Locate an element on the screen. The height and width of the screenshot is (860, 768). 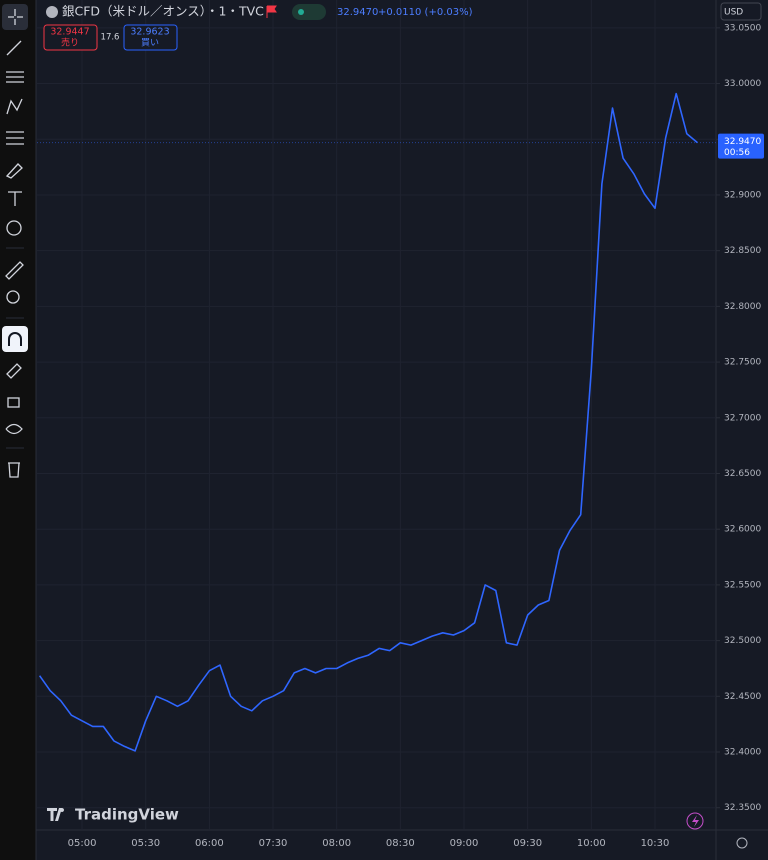
x-tick-label: 05:30 is located at coordinates (145, 843).